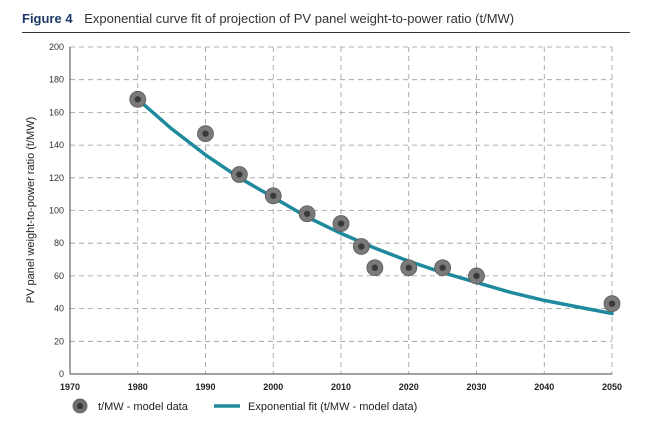 This screenshot has width=660, height=421. Describe the element at coordinates (47, 18) in the screenshot. I see `figure-label: Figure 4` at that location.